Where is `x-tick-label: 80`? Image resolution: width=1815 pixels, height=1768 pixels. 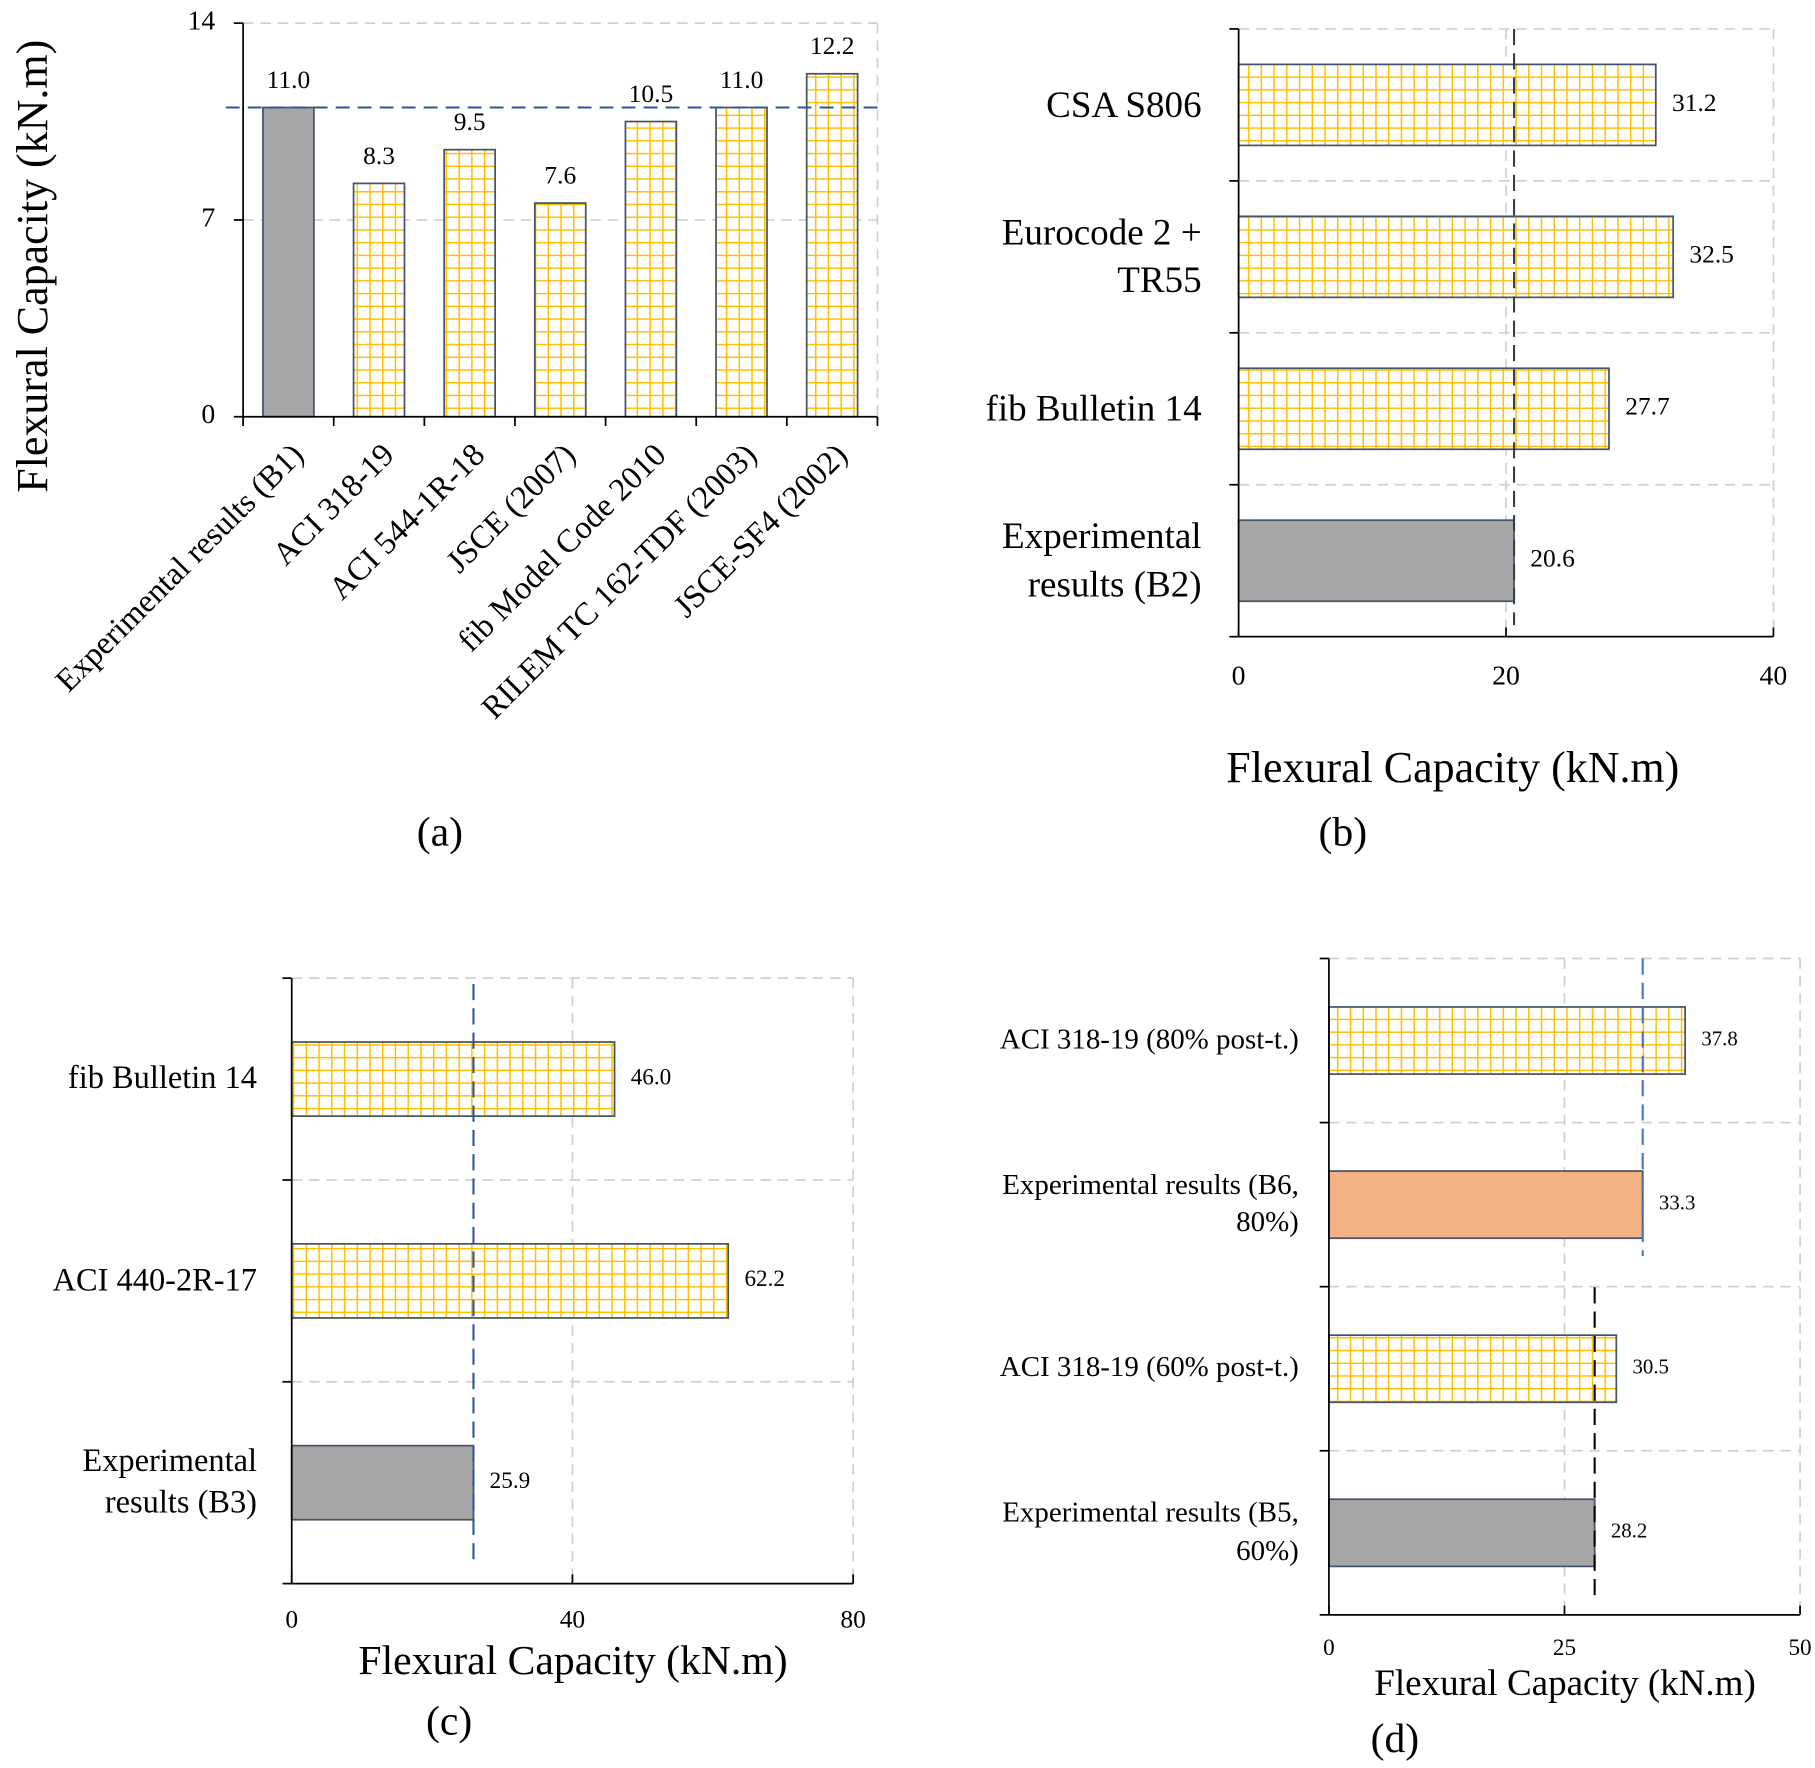 x-tick-label: 80 is located at coordinates (852, 1619).